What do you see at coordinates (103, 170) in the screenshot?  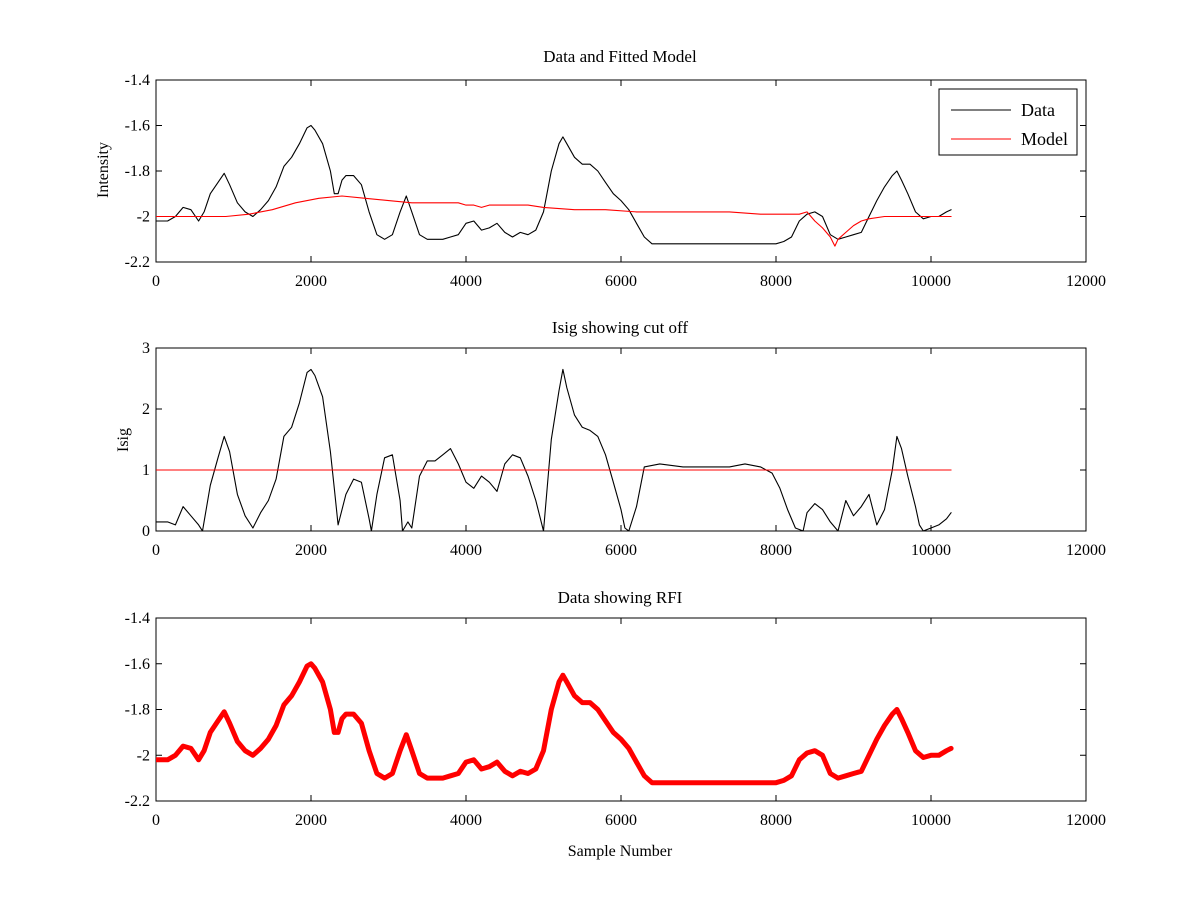 I see `y-axis-label: Intensity` at bounding box center [103, 170].